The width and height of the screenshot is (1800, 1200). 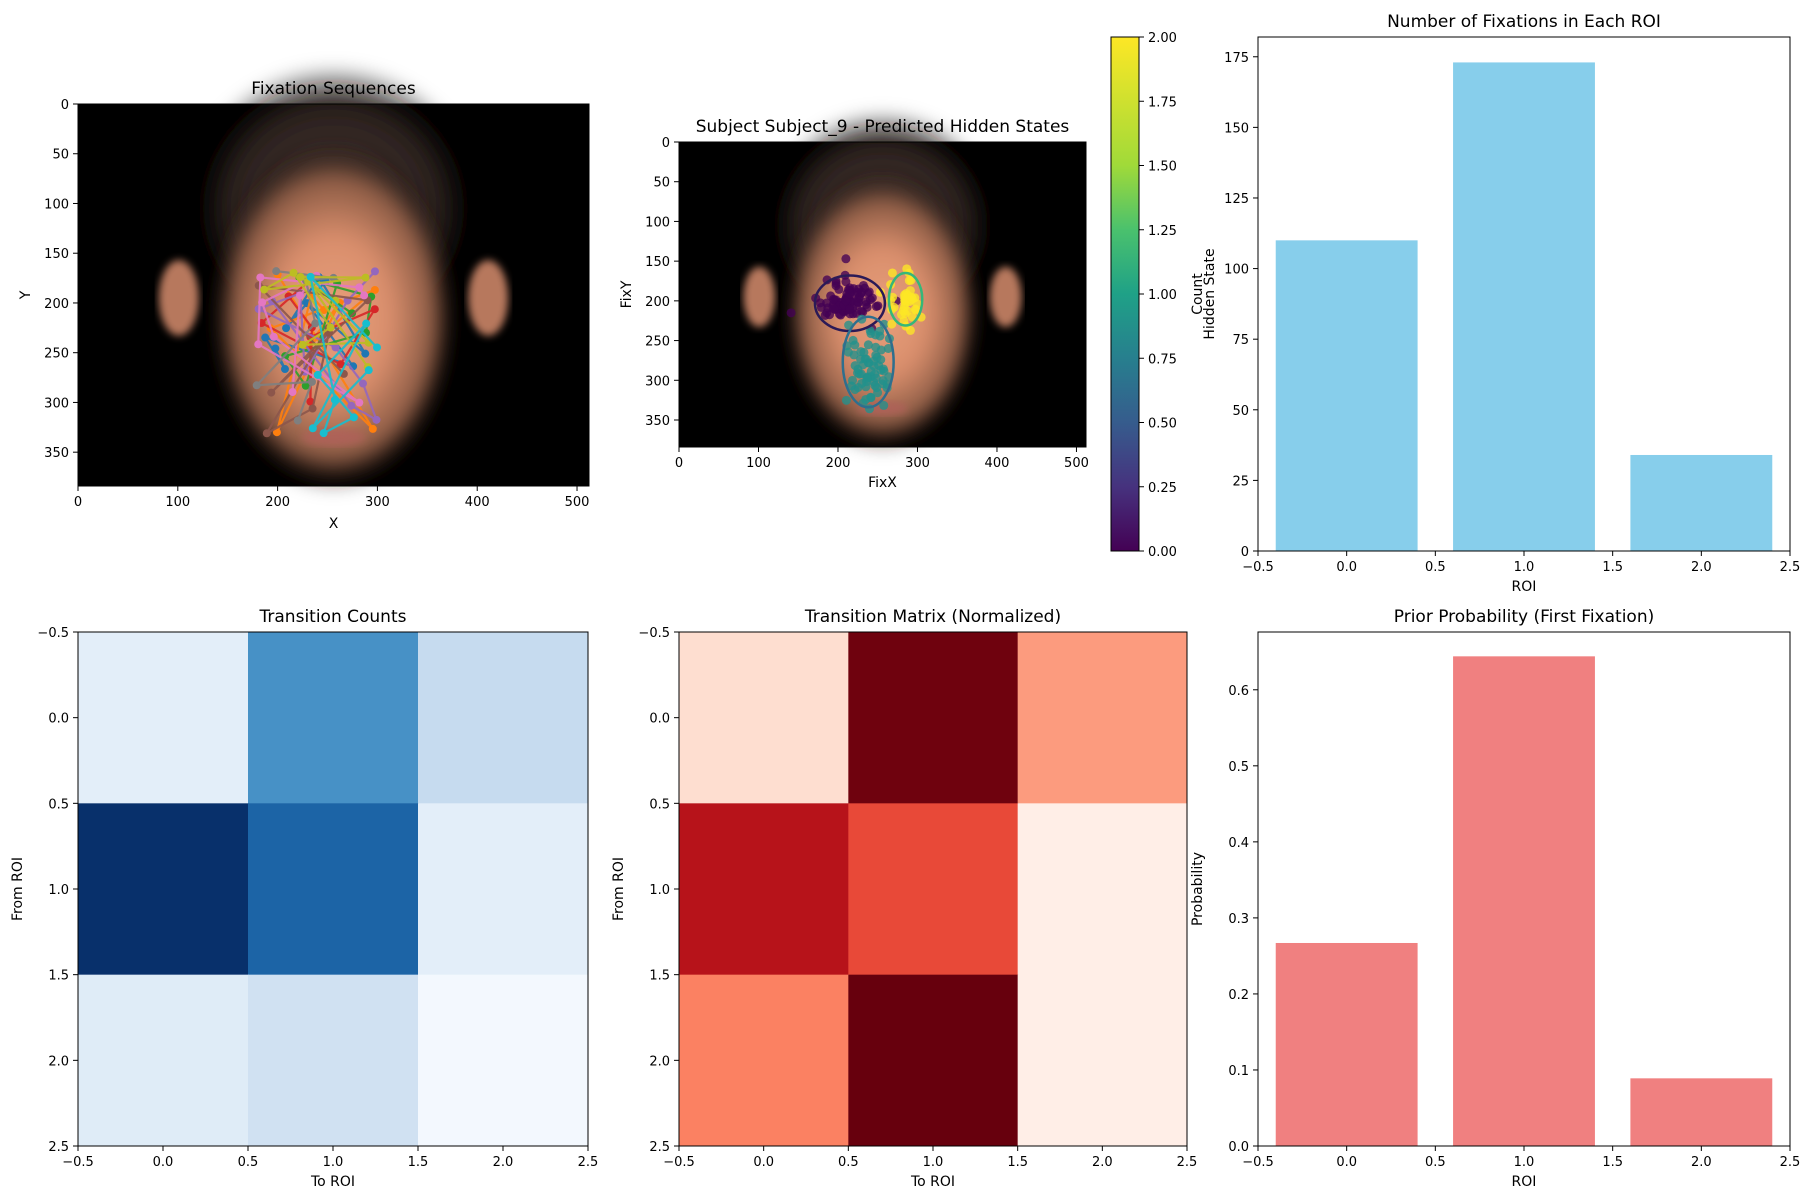 I want to click on y-tick-label: 25, so click(x=1240, y=481).